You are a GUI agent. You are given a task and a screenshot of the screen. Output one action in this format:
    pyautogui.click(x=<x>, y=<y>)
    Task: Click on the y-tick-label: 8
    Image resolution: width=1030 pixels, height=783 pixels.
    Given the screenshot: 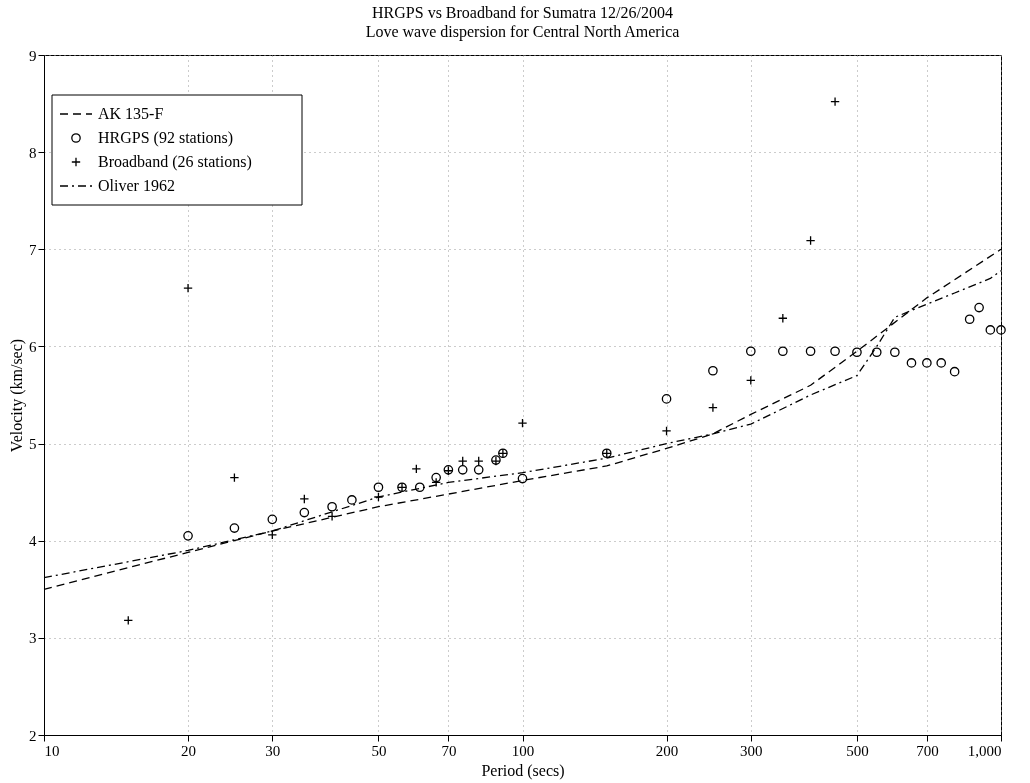 What is the action you would take?
    pyautogui.click(x=33, y=152)
    